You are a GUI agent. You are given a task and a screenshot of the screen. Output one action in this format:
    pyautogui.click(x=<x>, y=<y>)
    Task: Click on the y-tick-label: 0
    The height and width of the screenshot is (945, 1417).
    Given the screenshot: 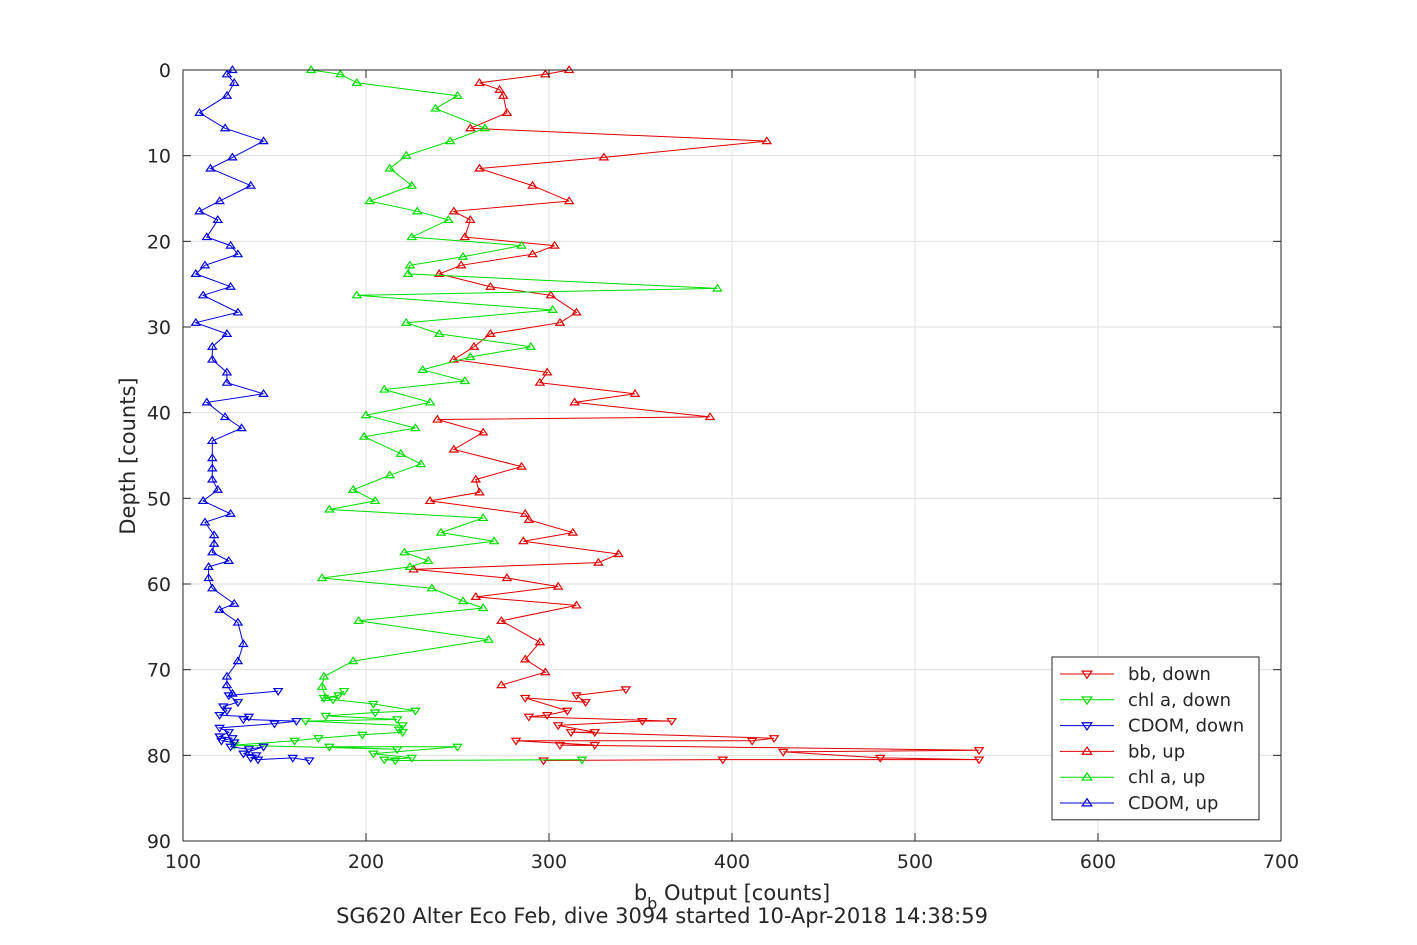 What is the action you would take?
    pyautogui.click(x=165, y=71)
    